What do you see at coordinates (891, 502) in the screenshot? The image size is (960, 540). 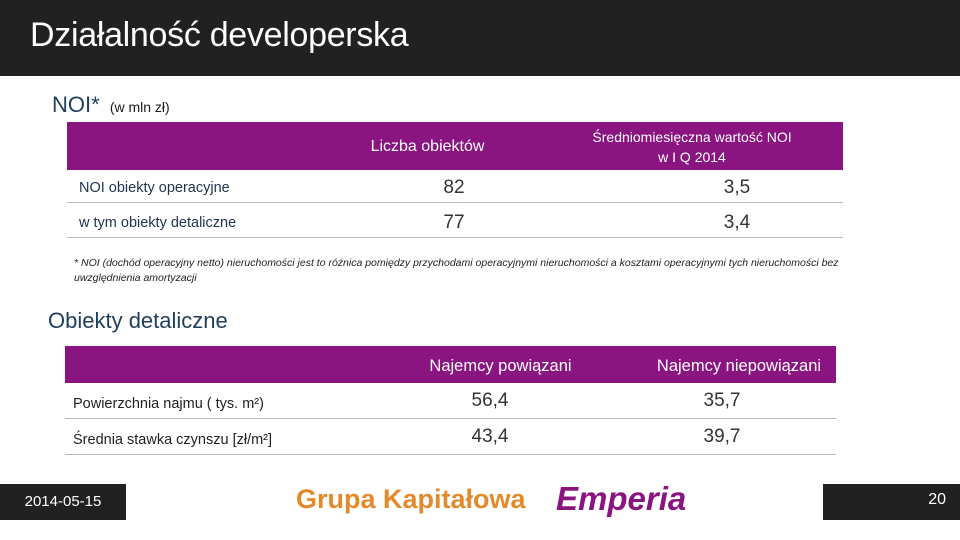 I see `footer-page-bar` at bounding box center [891, 502].